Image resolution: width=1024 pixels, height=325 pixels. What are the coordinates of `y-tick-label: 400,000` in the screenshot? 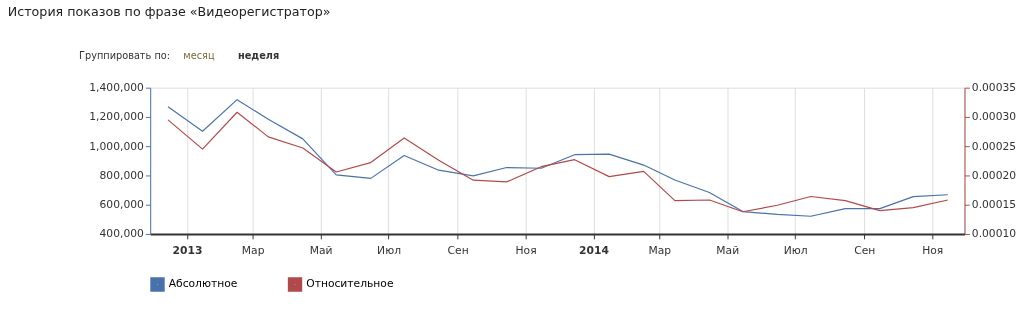 It's located at (122, 234).